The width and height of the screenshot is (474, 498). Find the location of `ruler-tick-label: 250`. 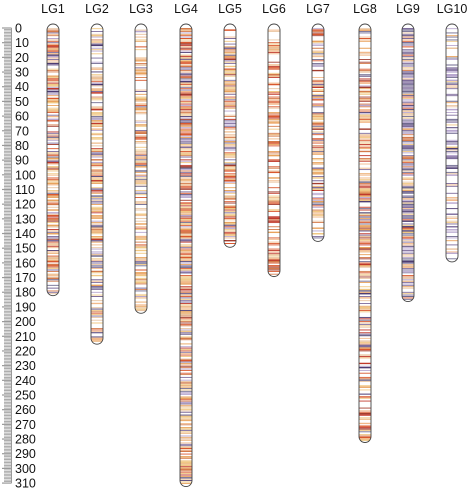

ruler-tick-label: 250 is located at coordinates (25, 396).